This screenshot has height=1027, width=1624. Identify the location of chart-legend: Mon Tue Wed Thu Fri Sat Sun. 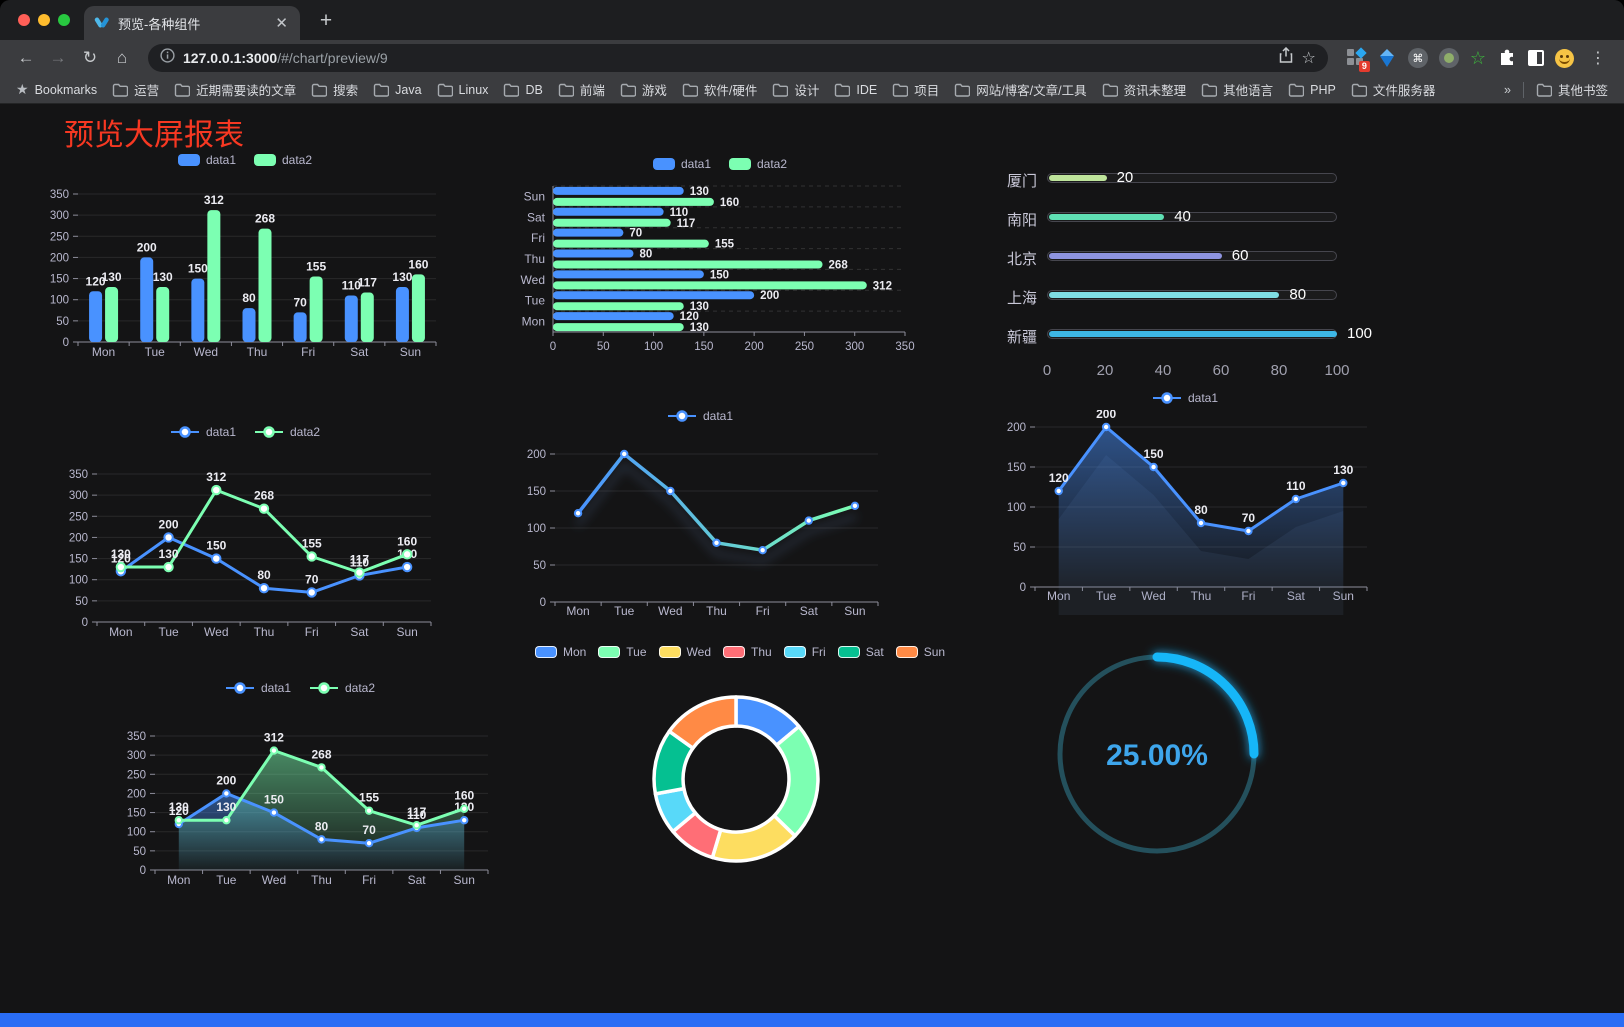
(739, 652).